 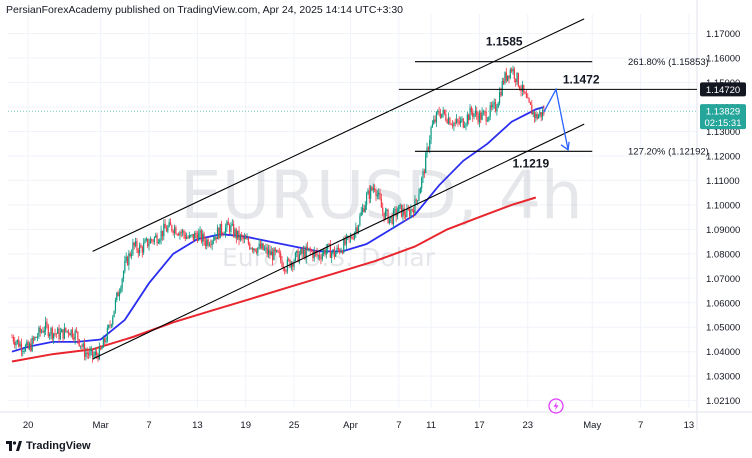 What do you see at coordinates (48, 446) in the screenshot?
I see `tradingview-logo: TradingView` at bounding box center [48, 446].